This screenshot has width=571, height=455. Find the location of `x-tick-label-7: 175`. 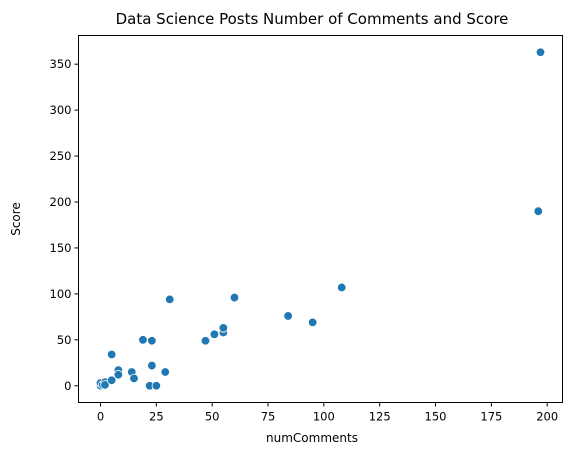

x-tick-label-7: 175 is located at coordinates (491, 417).